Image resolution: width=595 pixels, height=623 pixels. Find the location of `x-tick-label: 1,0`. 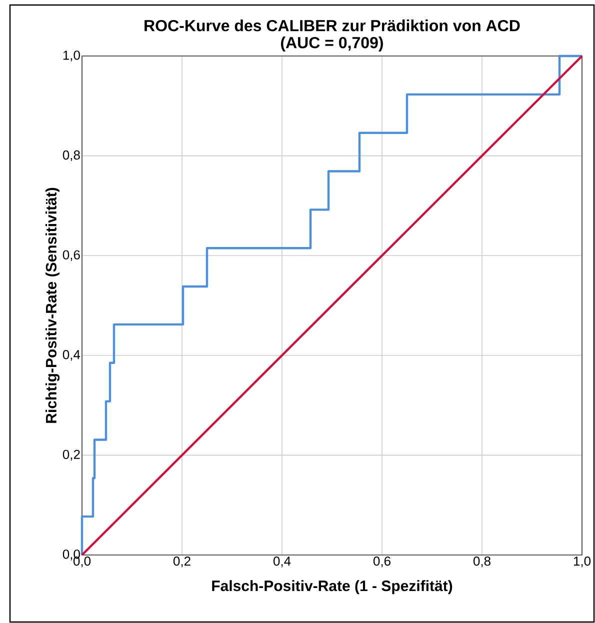

x-tick-label: 1,0 is located at coordinates (582, 562).